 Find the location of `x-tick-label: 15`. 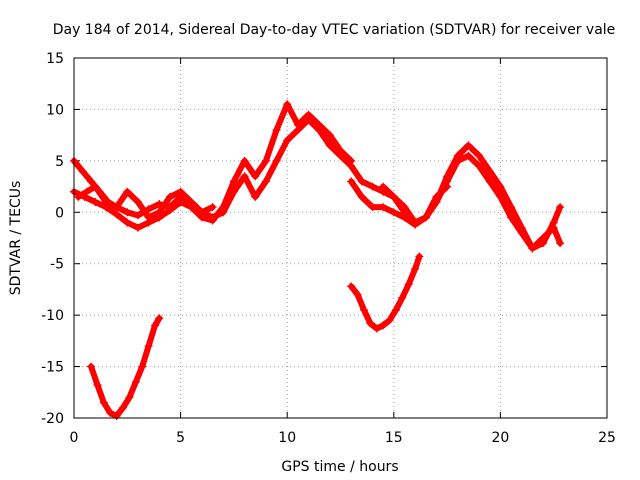

x-tick-label: 15 is located at coordinates (394, 438).